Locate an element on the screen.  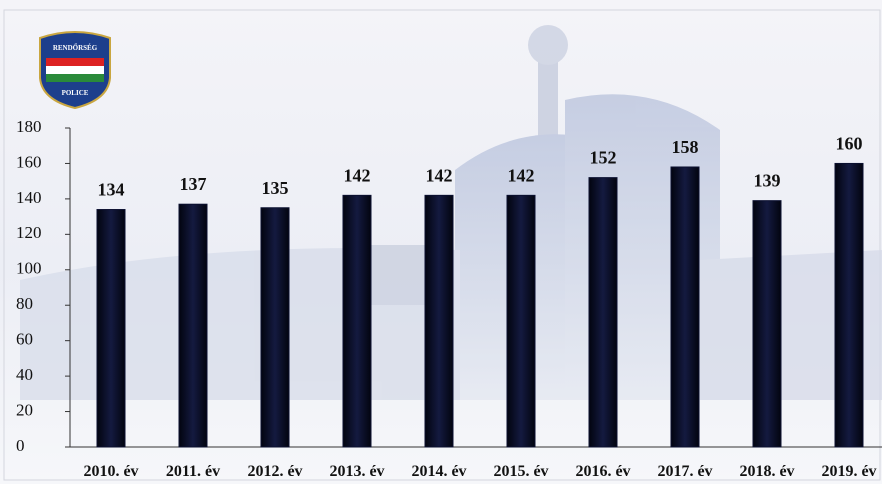
y-tick-label: 100 is located at coordinates (29, 268).